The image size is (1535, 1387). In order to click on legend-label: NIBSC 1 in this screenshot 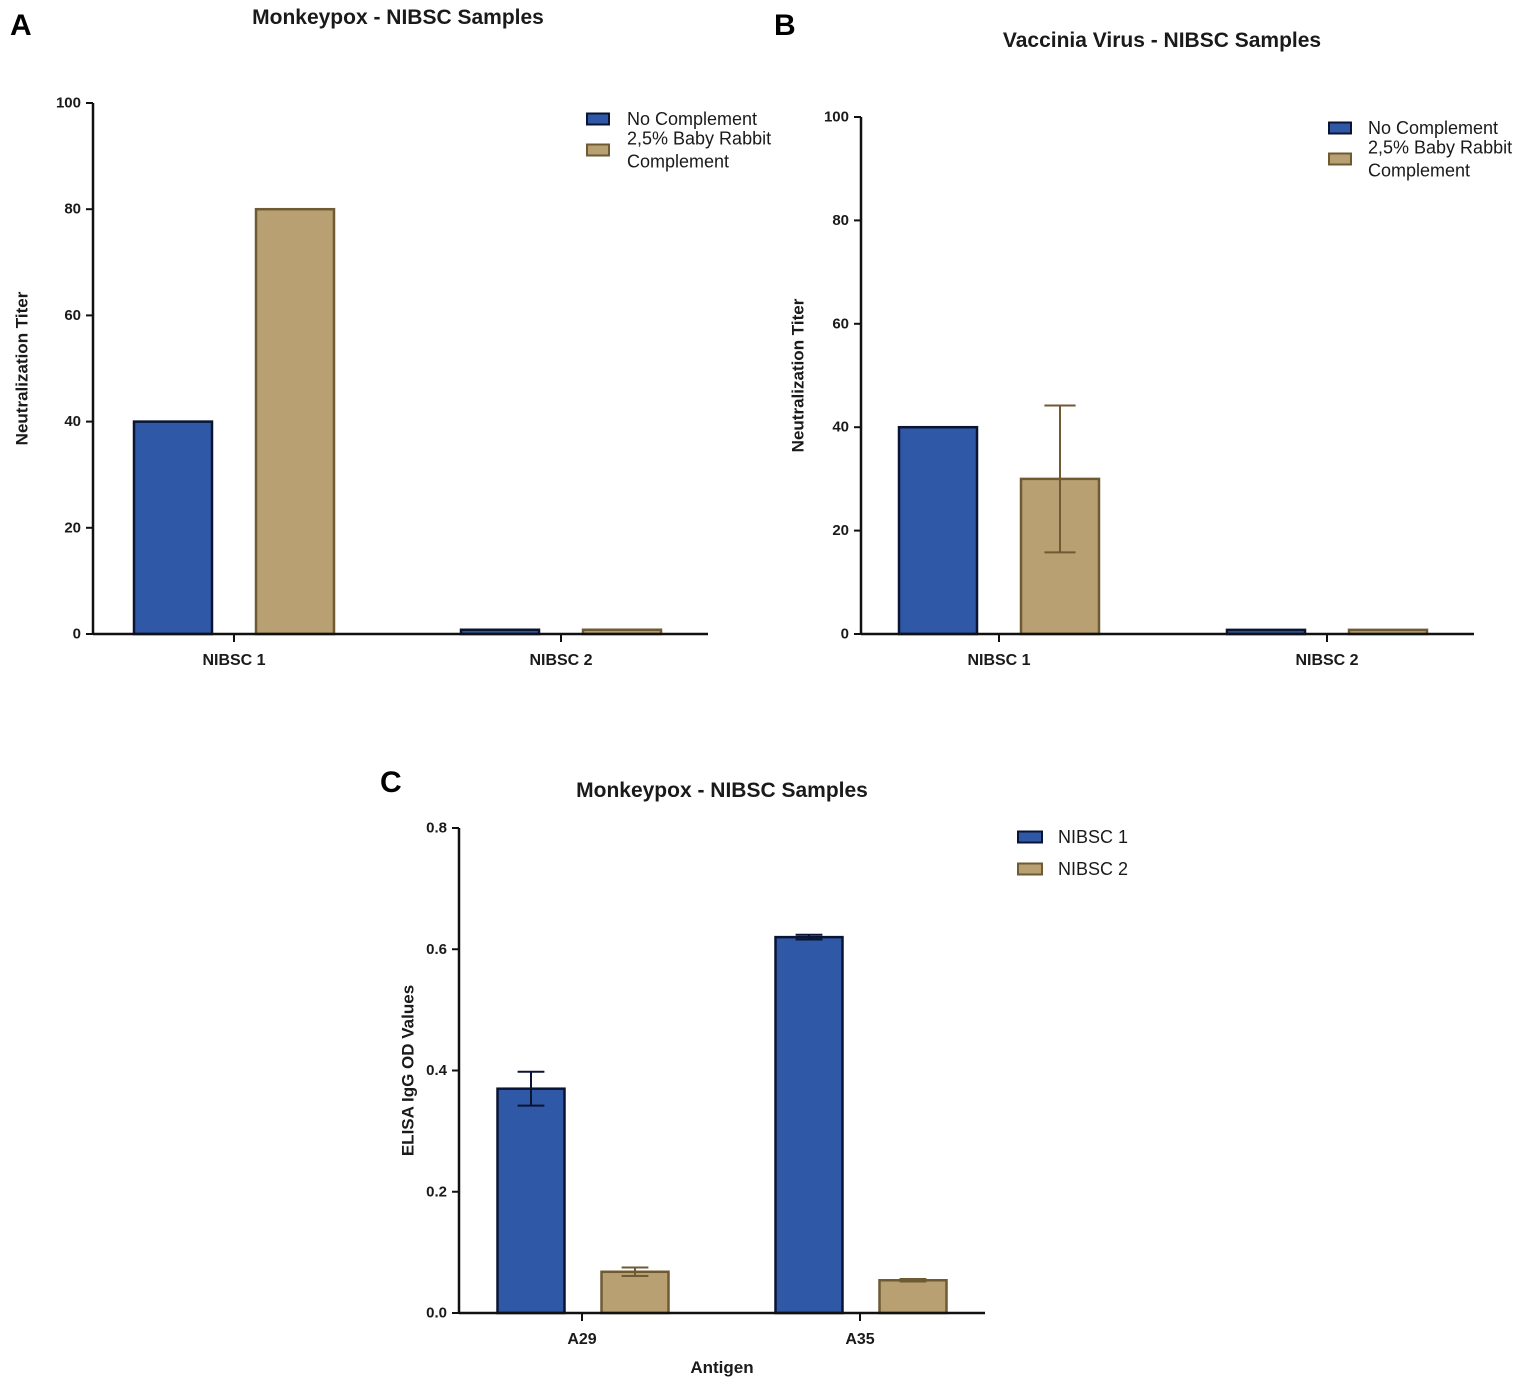, I will do `click(1093, 837)`.